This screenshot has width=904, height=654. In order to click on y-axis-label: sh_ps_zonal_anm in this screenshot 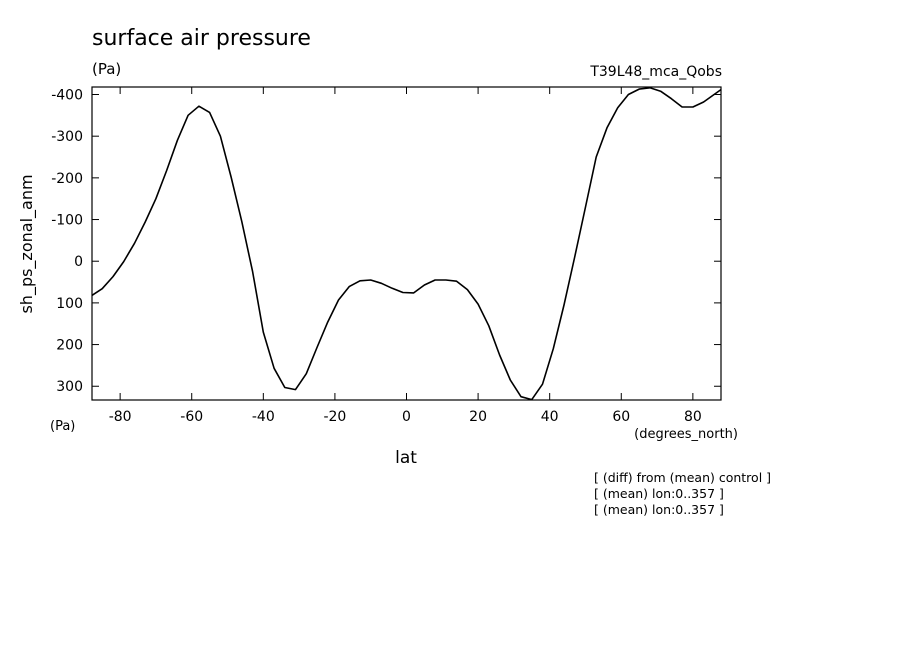, I will do `click(27, 243)`.